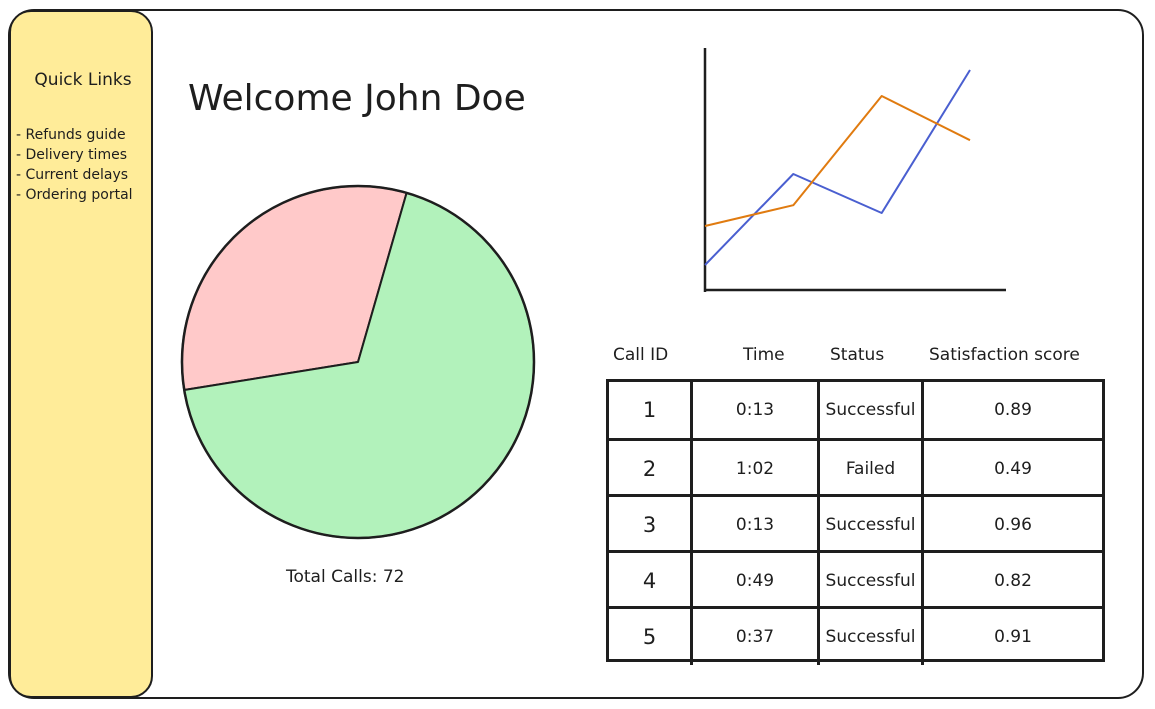 The image size is (1155, 709). What do you see at coordinates (357, 98) in the screenshot?
I see `welcome-heading: Welcome John Doe` at bounding box center [357, 98].